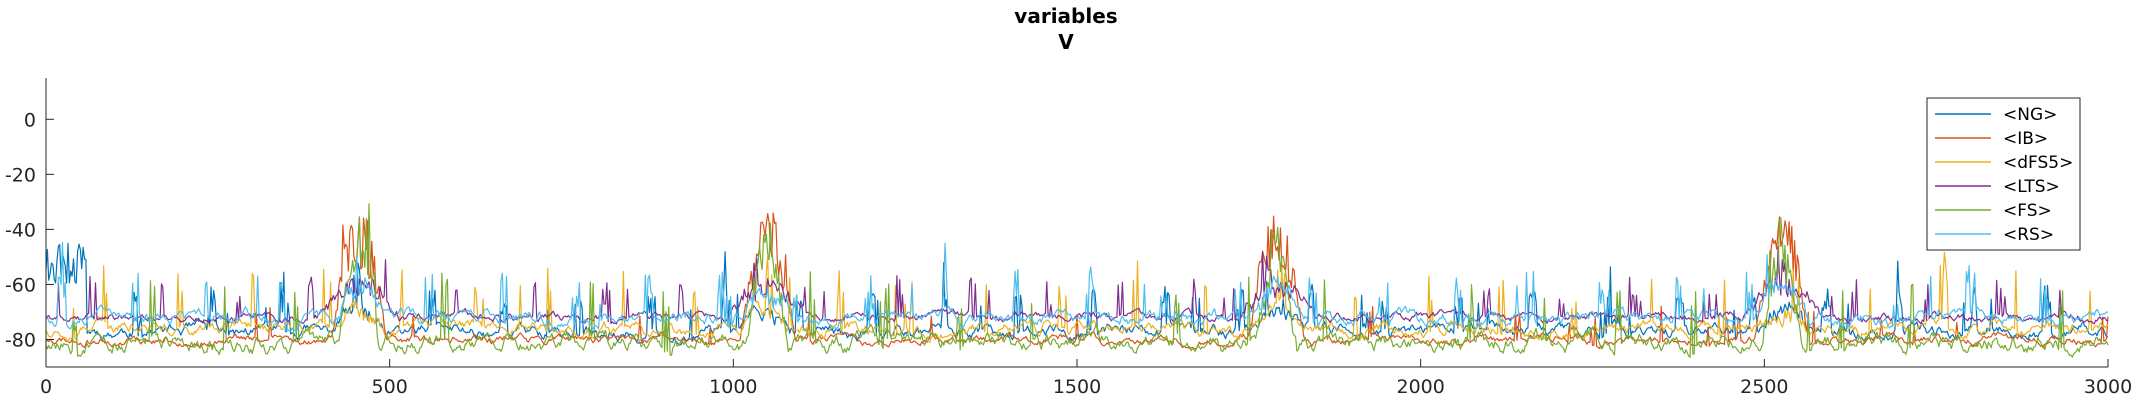  Describe the element at coordinates (2038, 163) in the screenshot. I see `legend-entry-label: <dFS5>` at that location.